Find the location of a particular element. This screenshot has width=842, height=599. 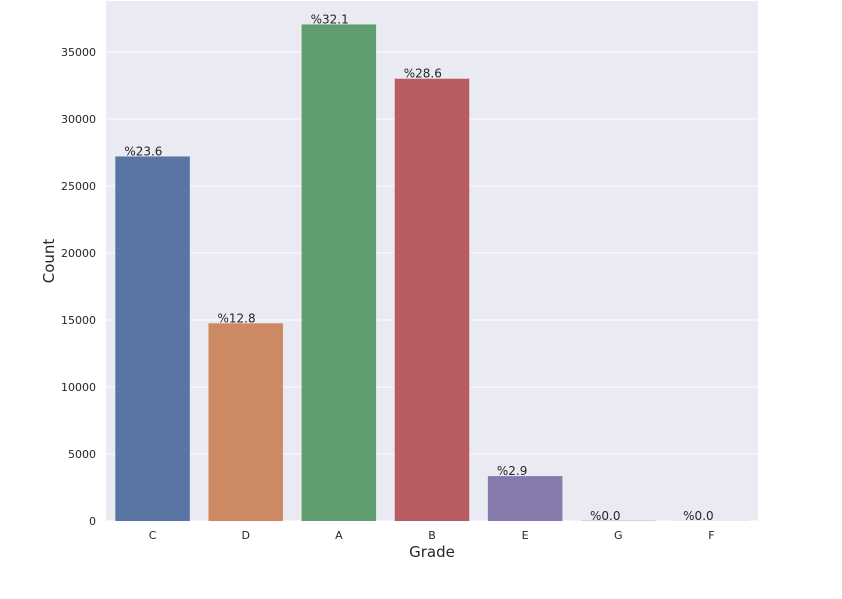

y-tick-label: 35000 is located at coordinates (78, 52).